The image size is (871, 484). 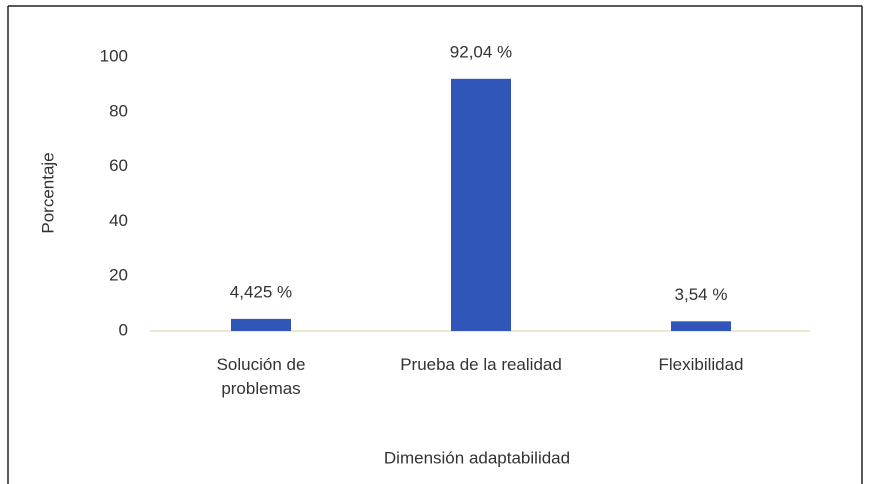 I want to click on x-axis-label: Dimensión adaptabilidad, so click(x=477, y=457).